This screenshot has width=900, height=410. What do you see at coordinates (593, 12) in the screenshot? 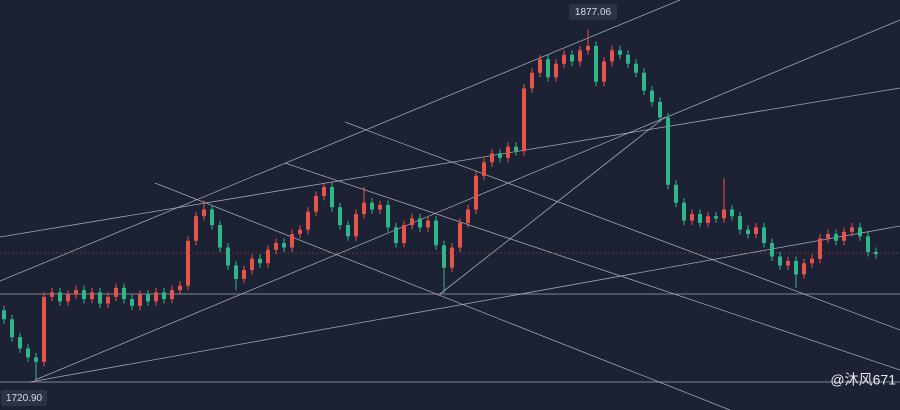
I see `high-label: 1877.06` at bounding box center [593, 12].